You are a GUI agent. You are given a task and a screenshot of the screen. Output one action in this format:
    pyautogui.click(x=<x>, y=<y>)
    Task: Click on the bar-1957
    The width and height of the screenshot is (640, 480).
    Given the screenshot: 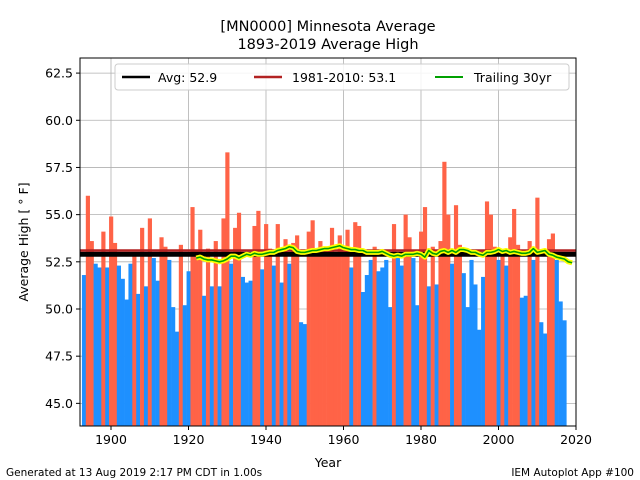 What is the action you would take?
    pyautogui.click(x=332, y=326)
    